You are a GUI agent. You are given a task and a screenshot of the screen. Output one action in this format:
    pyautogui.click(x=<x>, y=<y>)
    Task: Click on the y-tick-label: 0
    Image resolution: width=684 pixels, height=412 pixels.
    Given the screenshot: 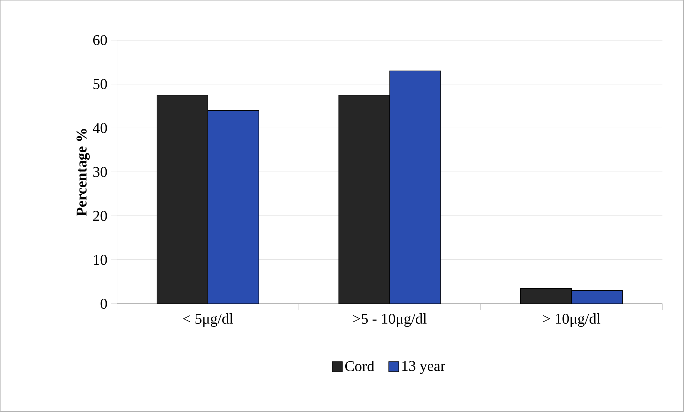 What is the action you would take?
    pyautogui.click(x=104, y=303)
    